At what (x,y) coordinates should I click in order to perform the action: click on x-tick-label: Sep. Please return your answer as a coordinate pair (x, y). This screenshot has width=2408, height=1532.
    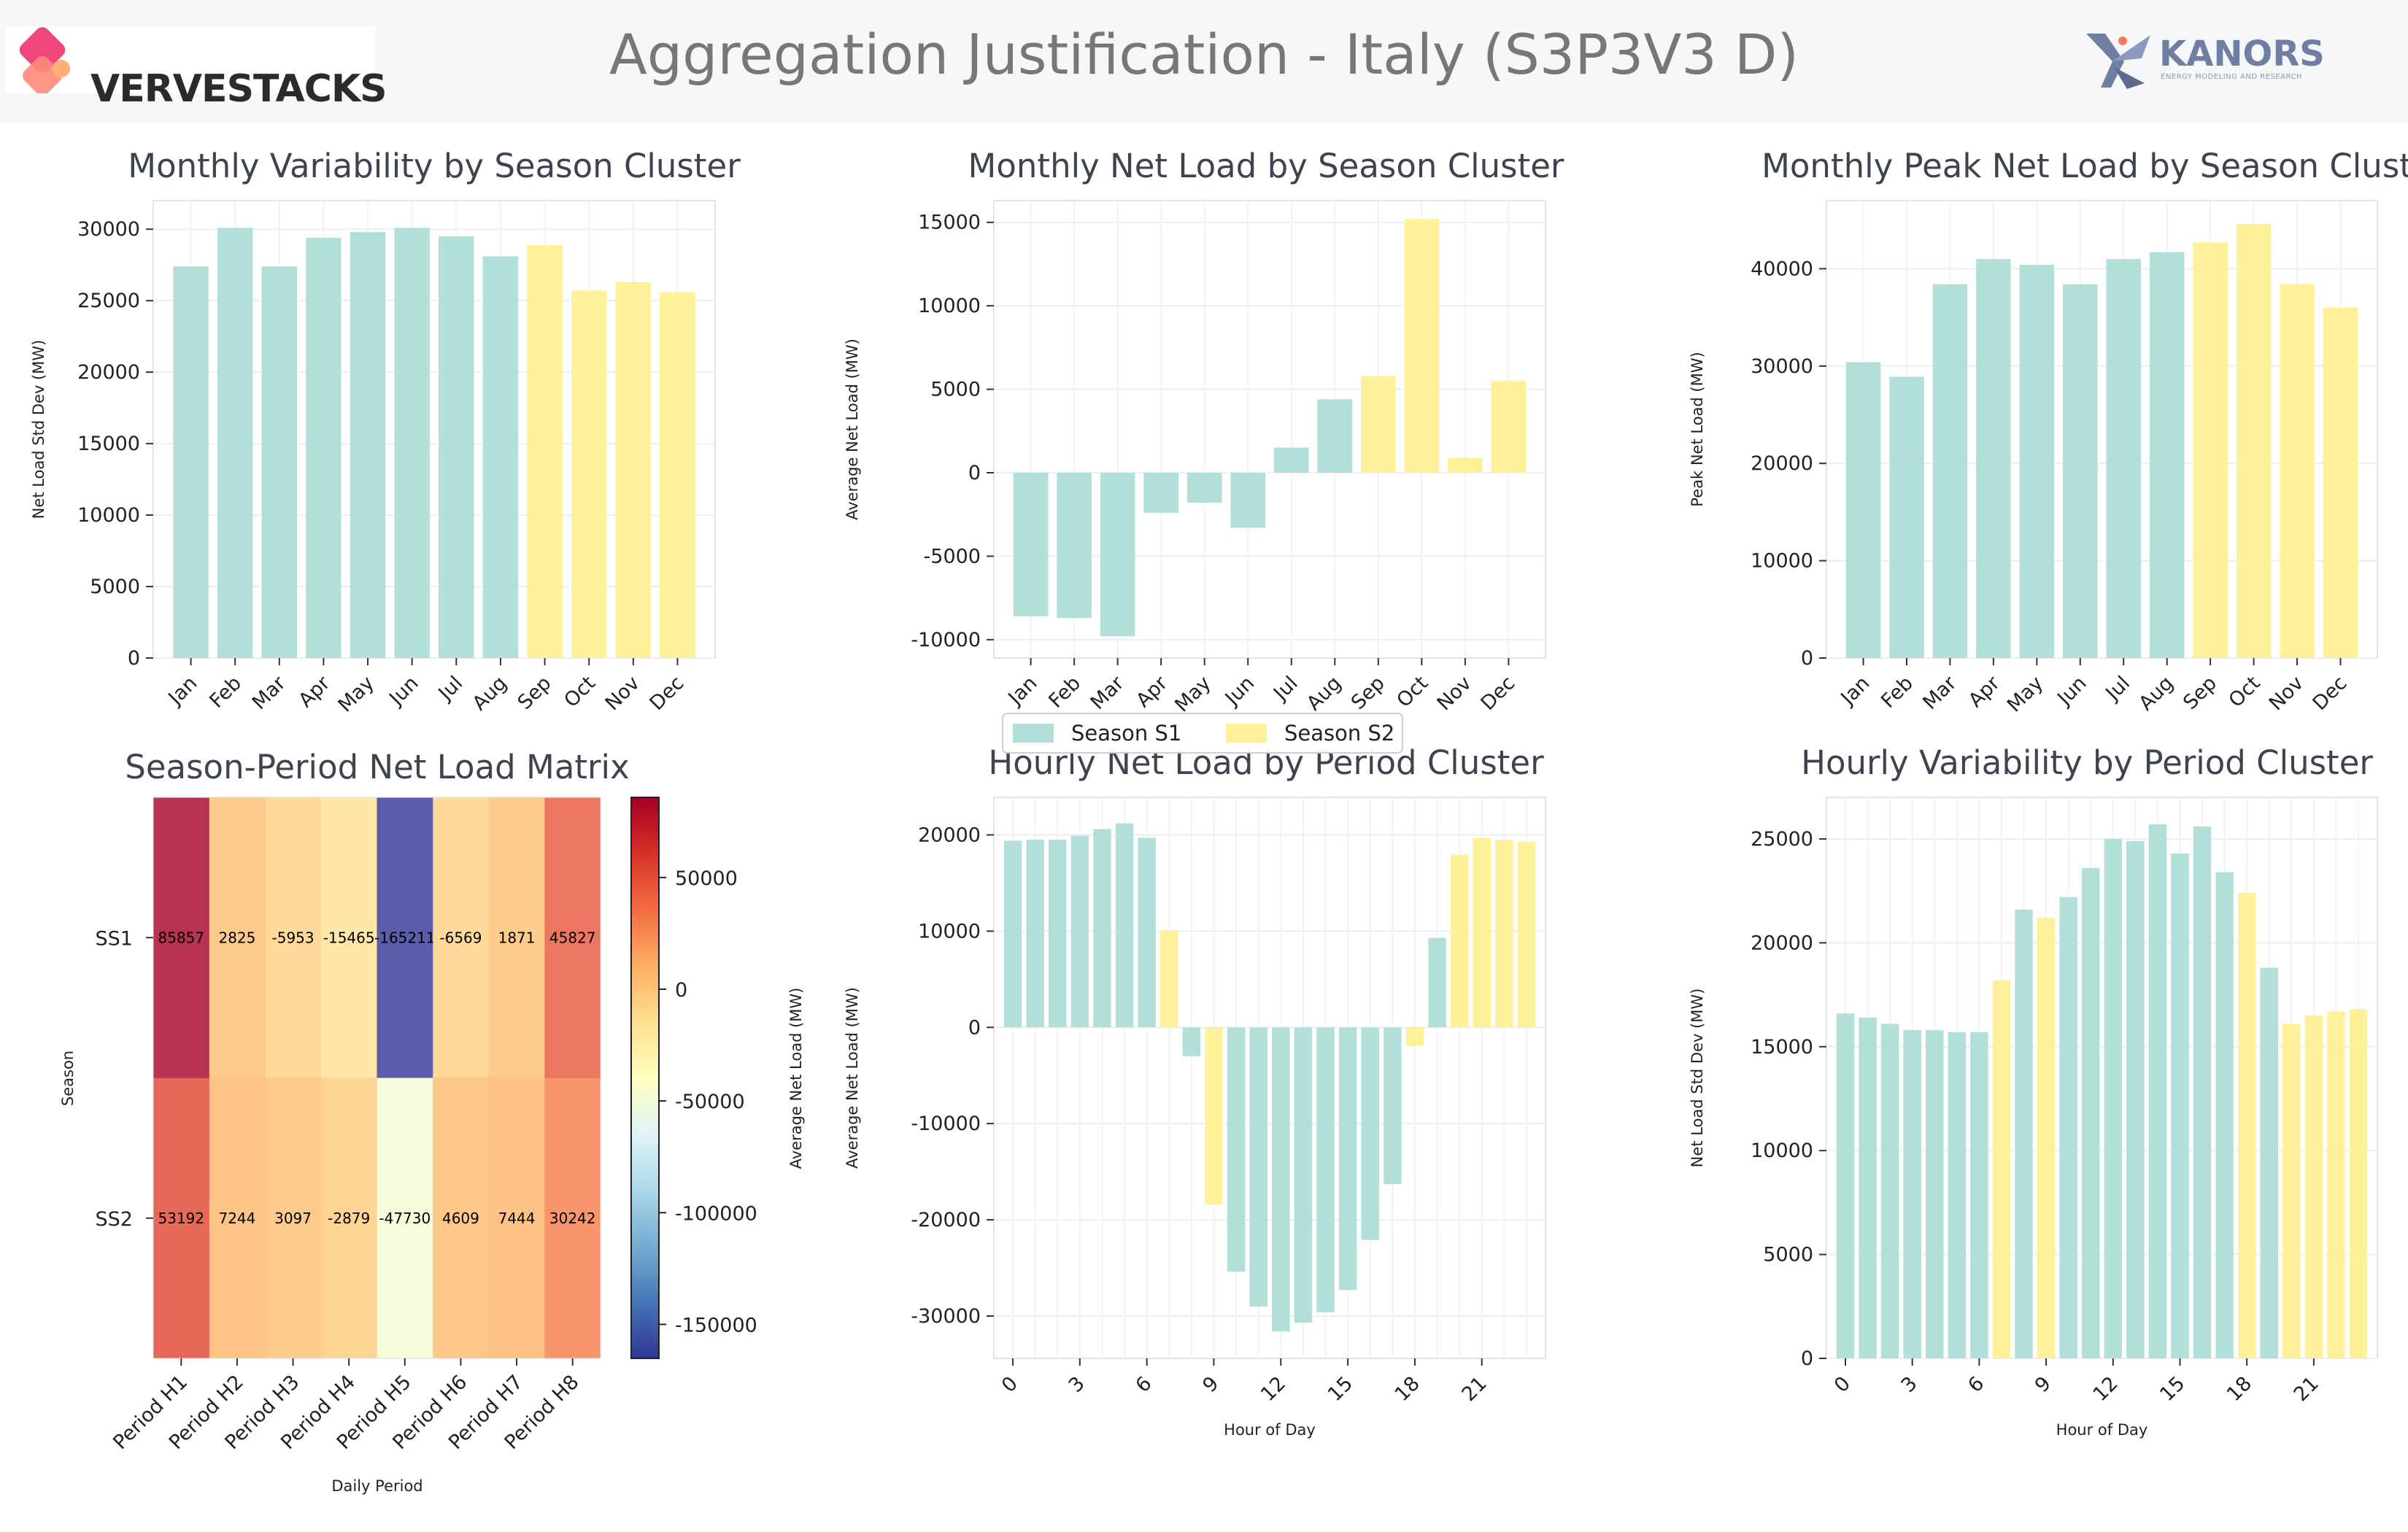
    Looking at the image, I should click on (2200, 693).